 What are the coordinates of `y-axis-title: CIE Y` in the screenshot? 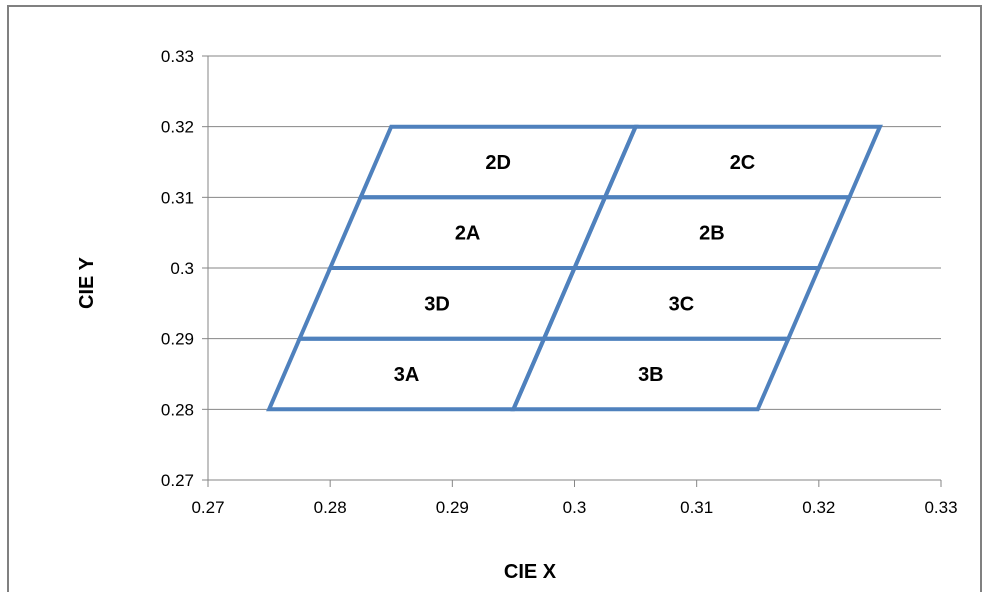 It's located at (87, 282).